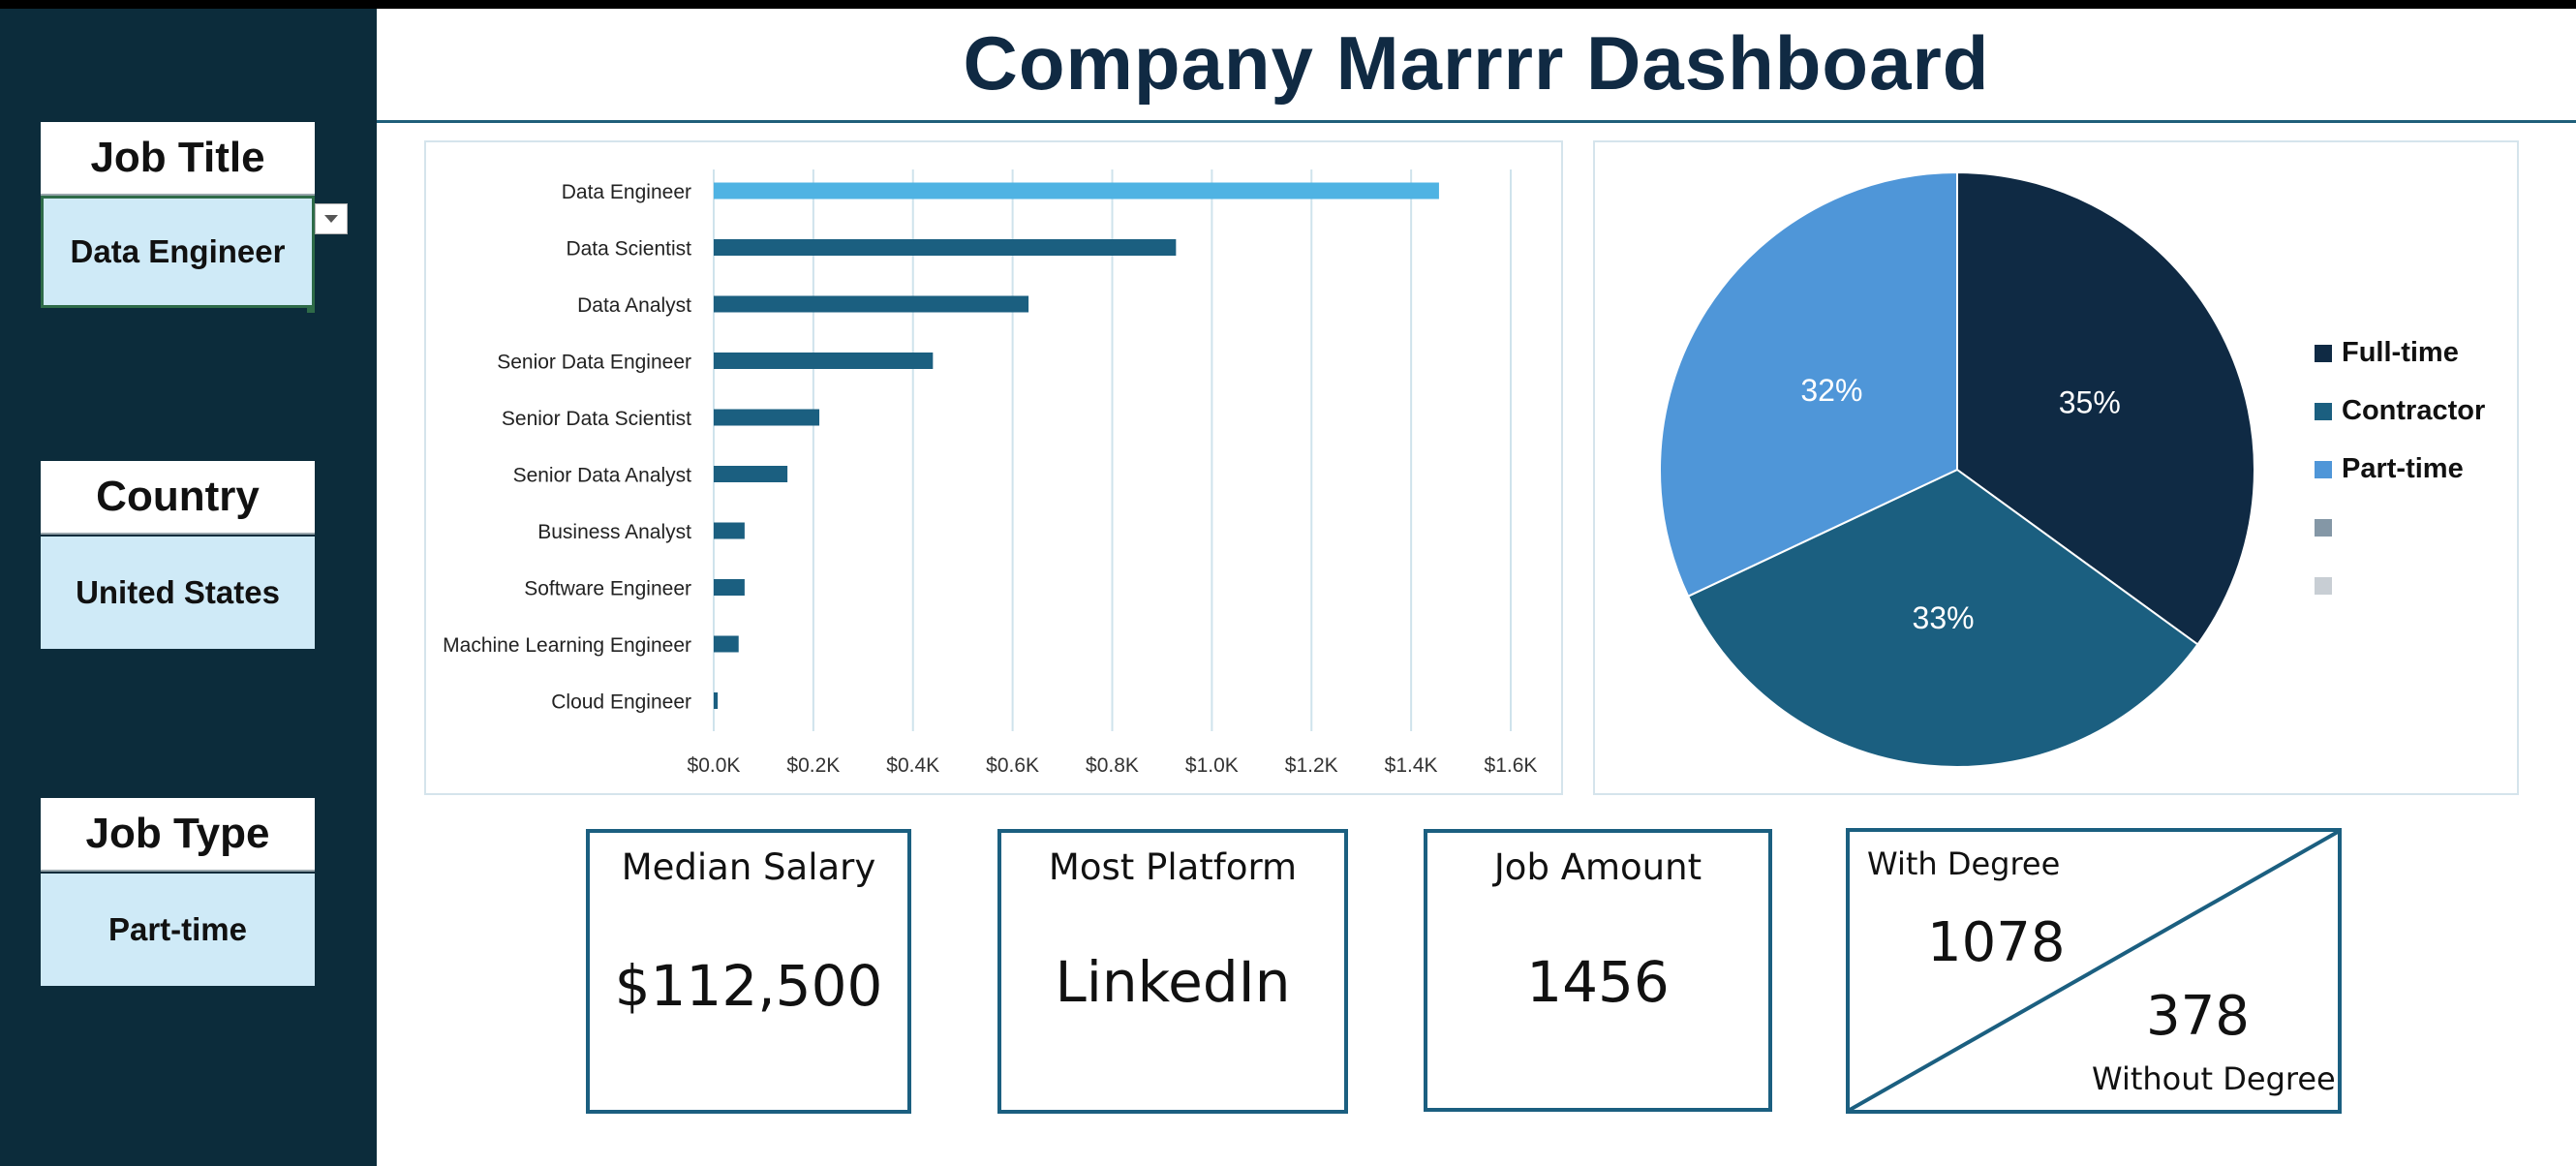  Describe the element at coordinates (178, 498) in the screenshot. I see `country-slicer-header: Country` at that location.